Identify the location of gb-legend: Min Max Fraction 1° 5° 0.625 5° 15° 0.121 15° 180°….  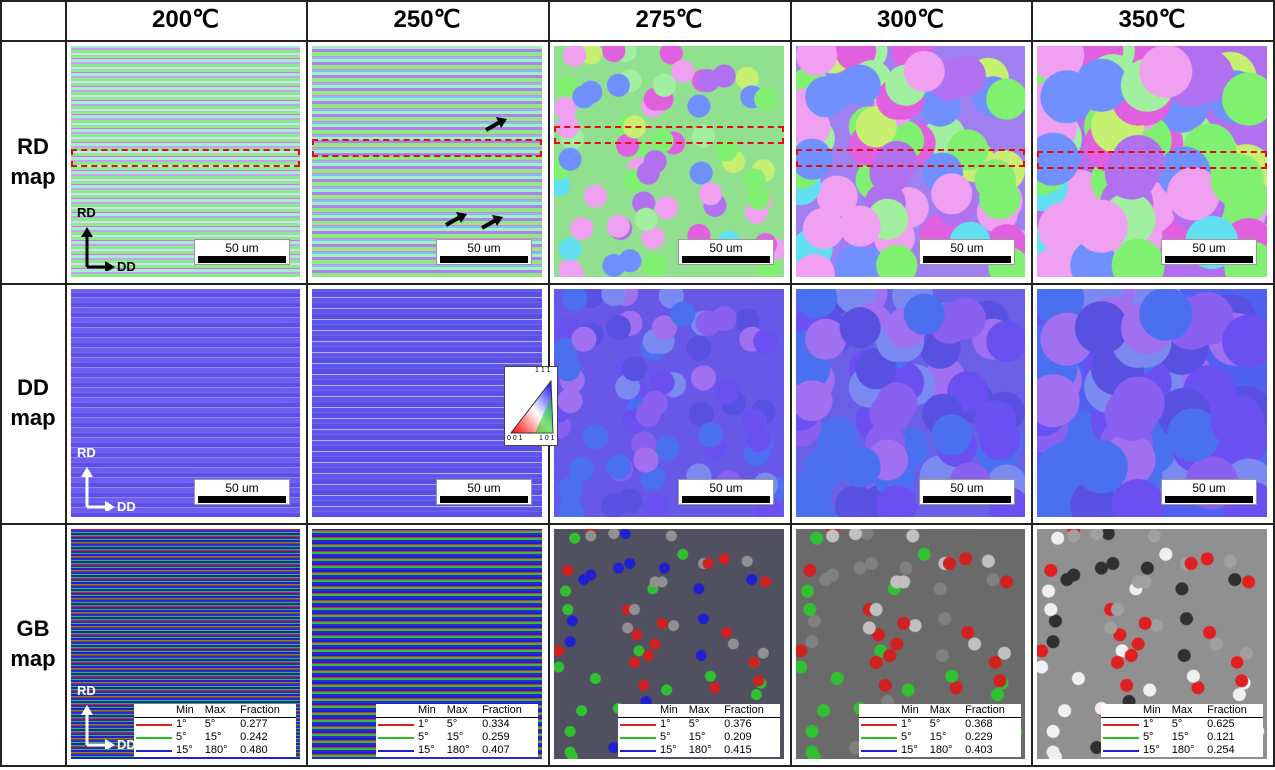
(1182, 730).